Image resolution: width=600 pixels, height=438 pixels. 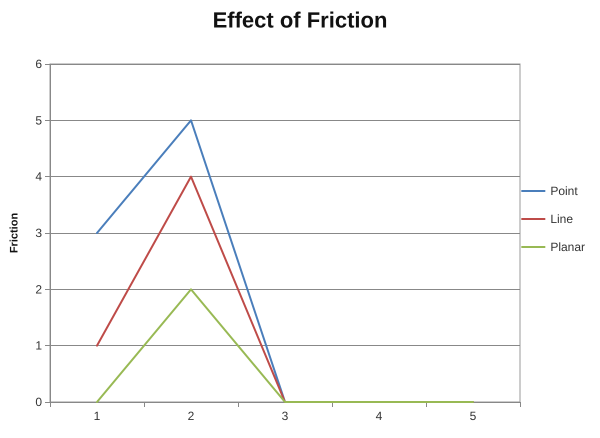 What do you see at coordinates (285, 416) in the screenshot?
I see `x-tick-label: 3` at bounding box center [285, 416].